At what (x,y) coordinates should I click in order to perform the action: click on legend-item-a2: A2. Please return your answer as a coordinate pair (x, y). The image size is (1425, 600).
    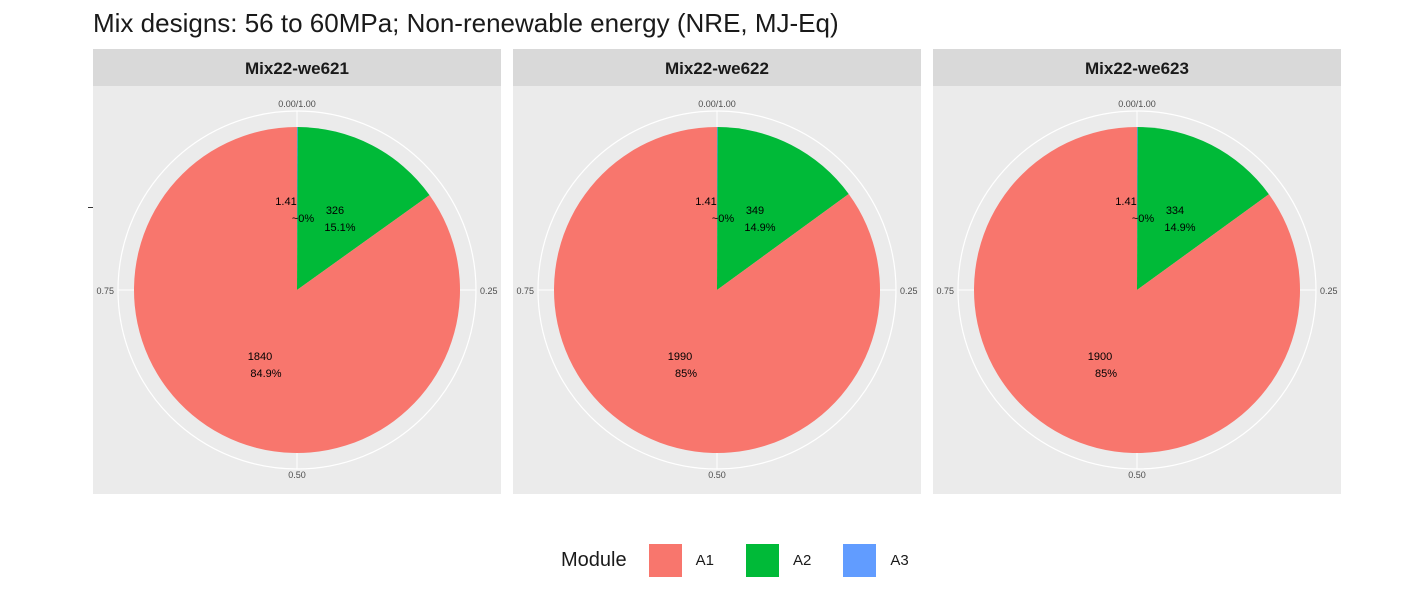
    Looking at the image, I should click on (787, 560).